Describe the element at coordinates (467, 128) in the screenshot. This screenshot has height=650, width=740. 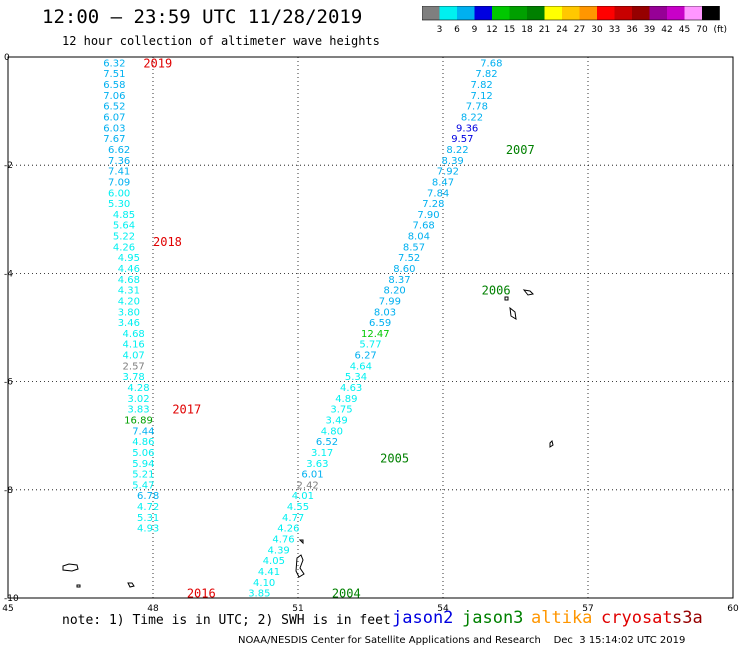
I see `wave-height-label: 9.36` at that location.